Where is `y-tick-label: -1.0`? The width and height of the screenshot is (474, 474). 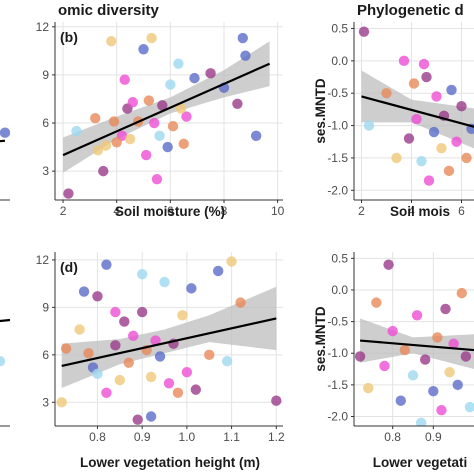 y-tick-label: -1.0 is located at coordinates (337, 353).